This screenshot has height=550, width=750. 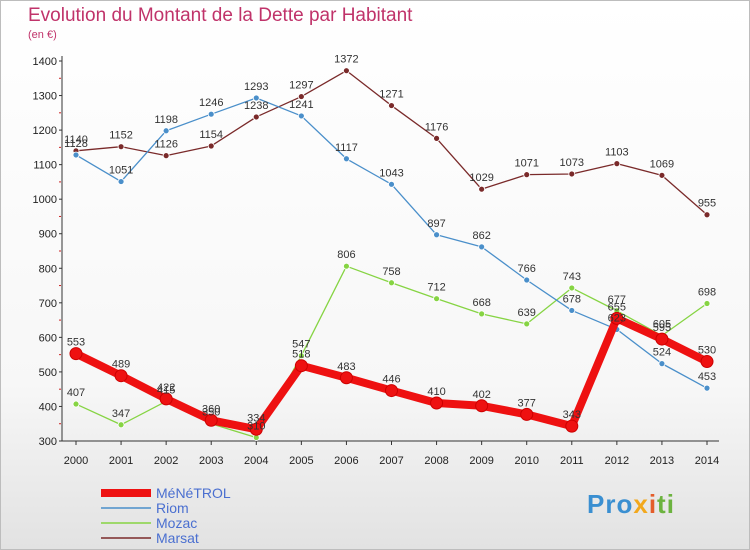 I want to click on data-label: 489, so click(x=121, y=365).